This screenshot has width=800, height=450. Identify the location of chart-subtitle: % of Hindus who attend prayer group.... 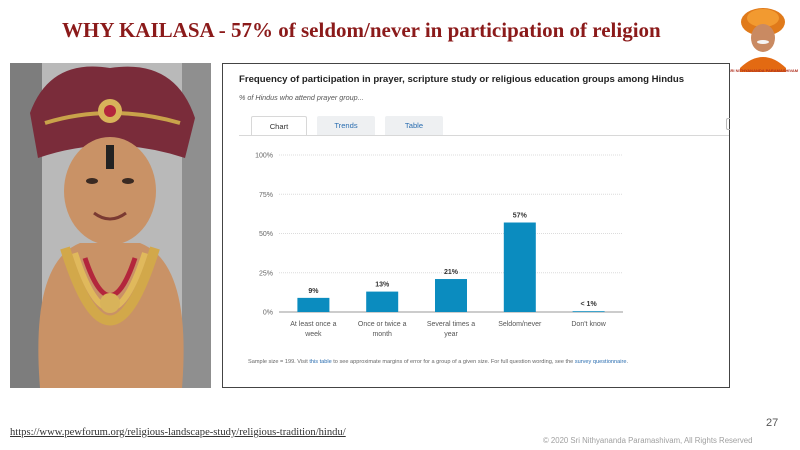
(301, 97).